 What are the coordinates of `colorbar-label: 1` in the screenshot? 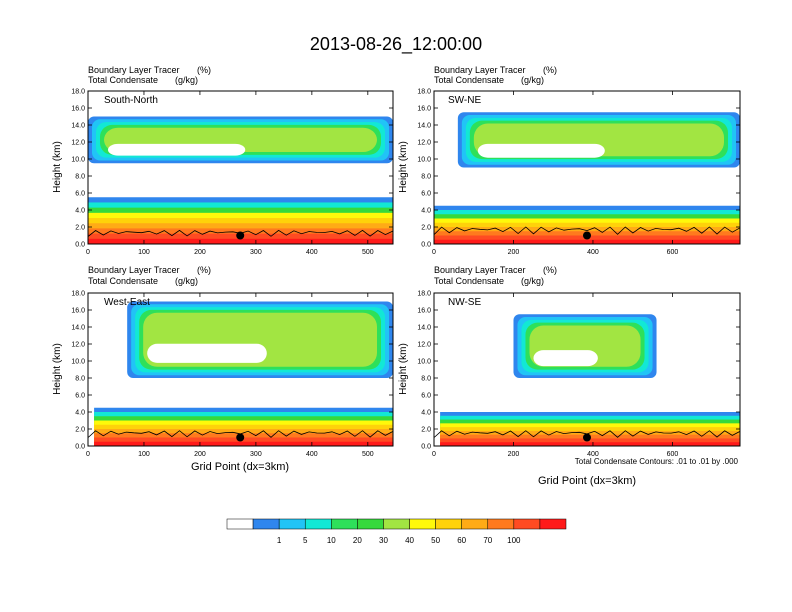 It's located at (279, 540).